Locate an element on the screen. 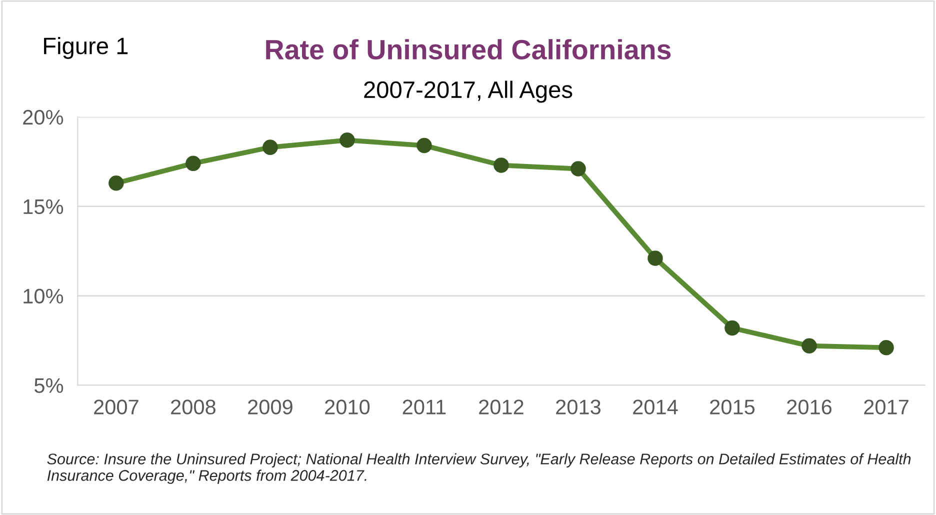 This screenshot has height=515, width=936. x-tick-label: 2009 is located at coordinates (270, 407).